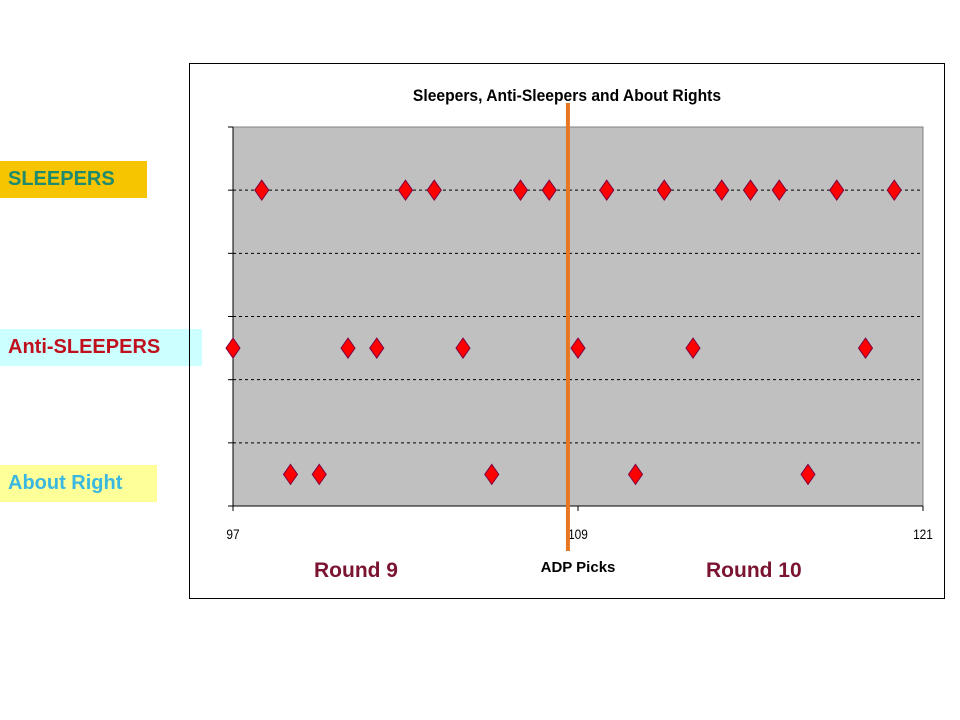 The image size is (960, 720). Describe the element at coordinates (73, 179) in the screenshot. I see `sleepers-label: SLEEPERS` at that location.